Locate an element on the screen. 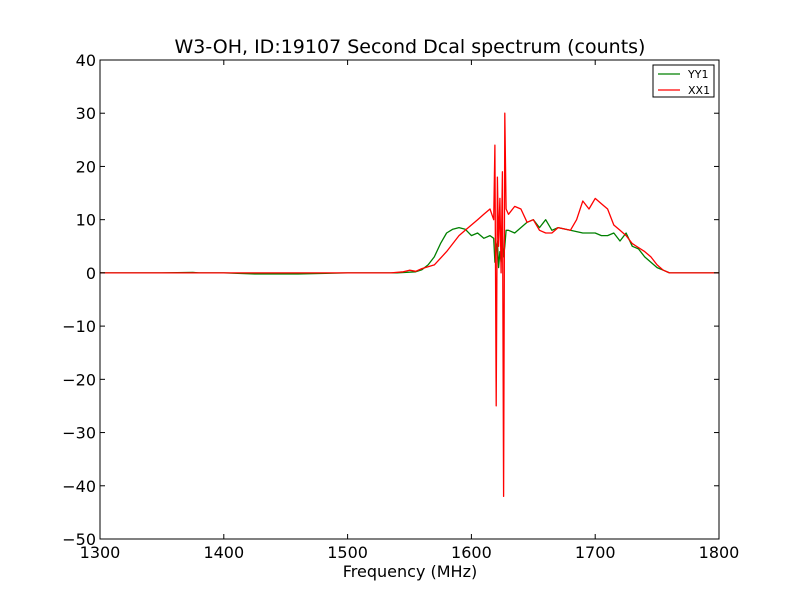  y-tick-label: 10 is located at coordinates (86, 220).